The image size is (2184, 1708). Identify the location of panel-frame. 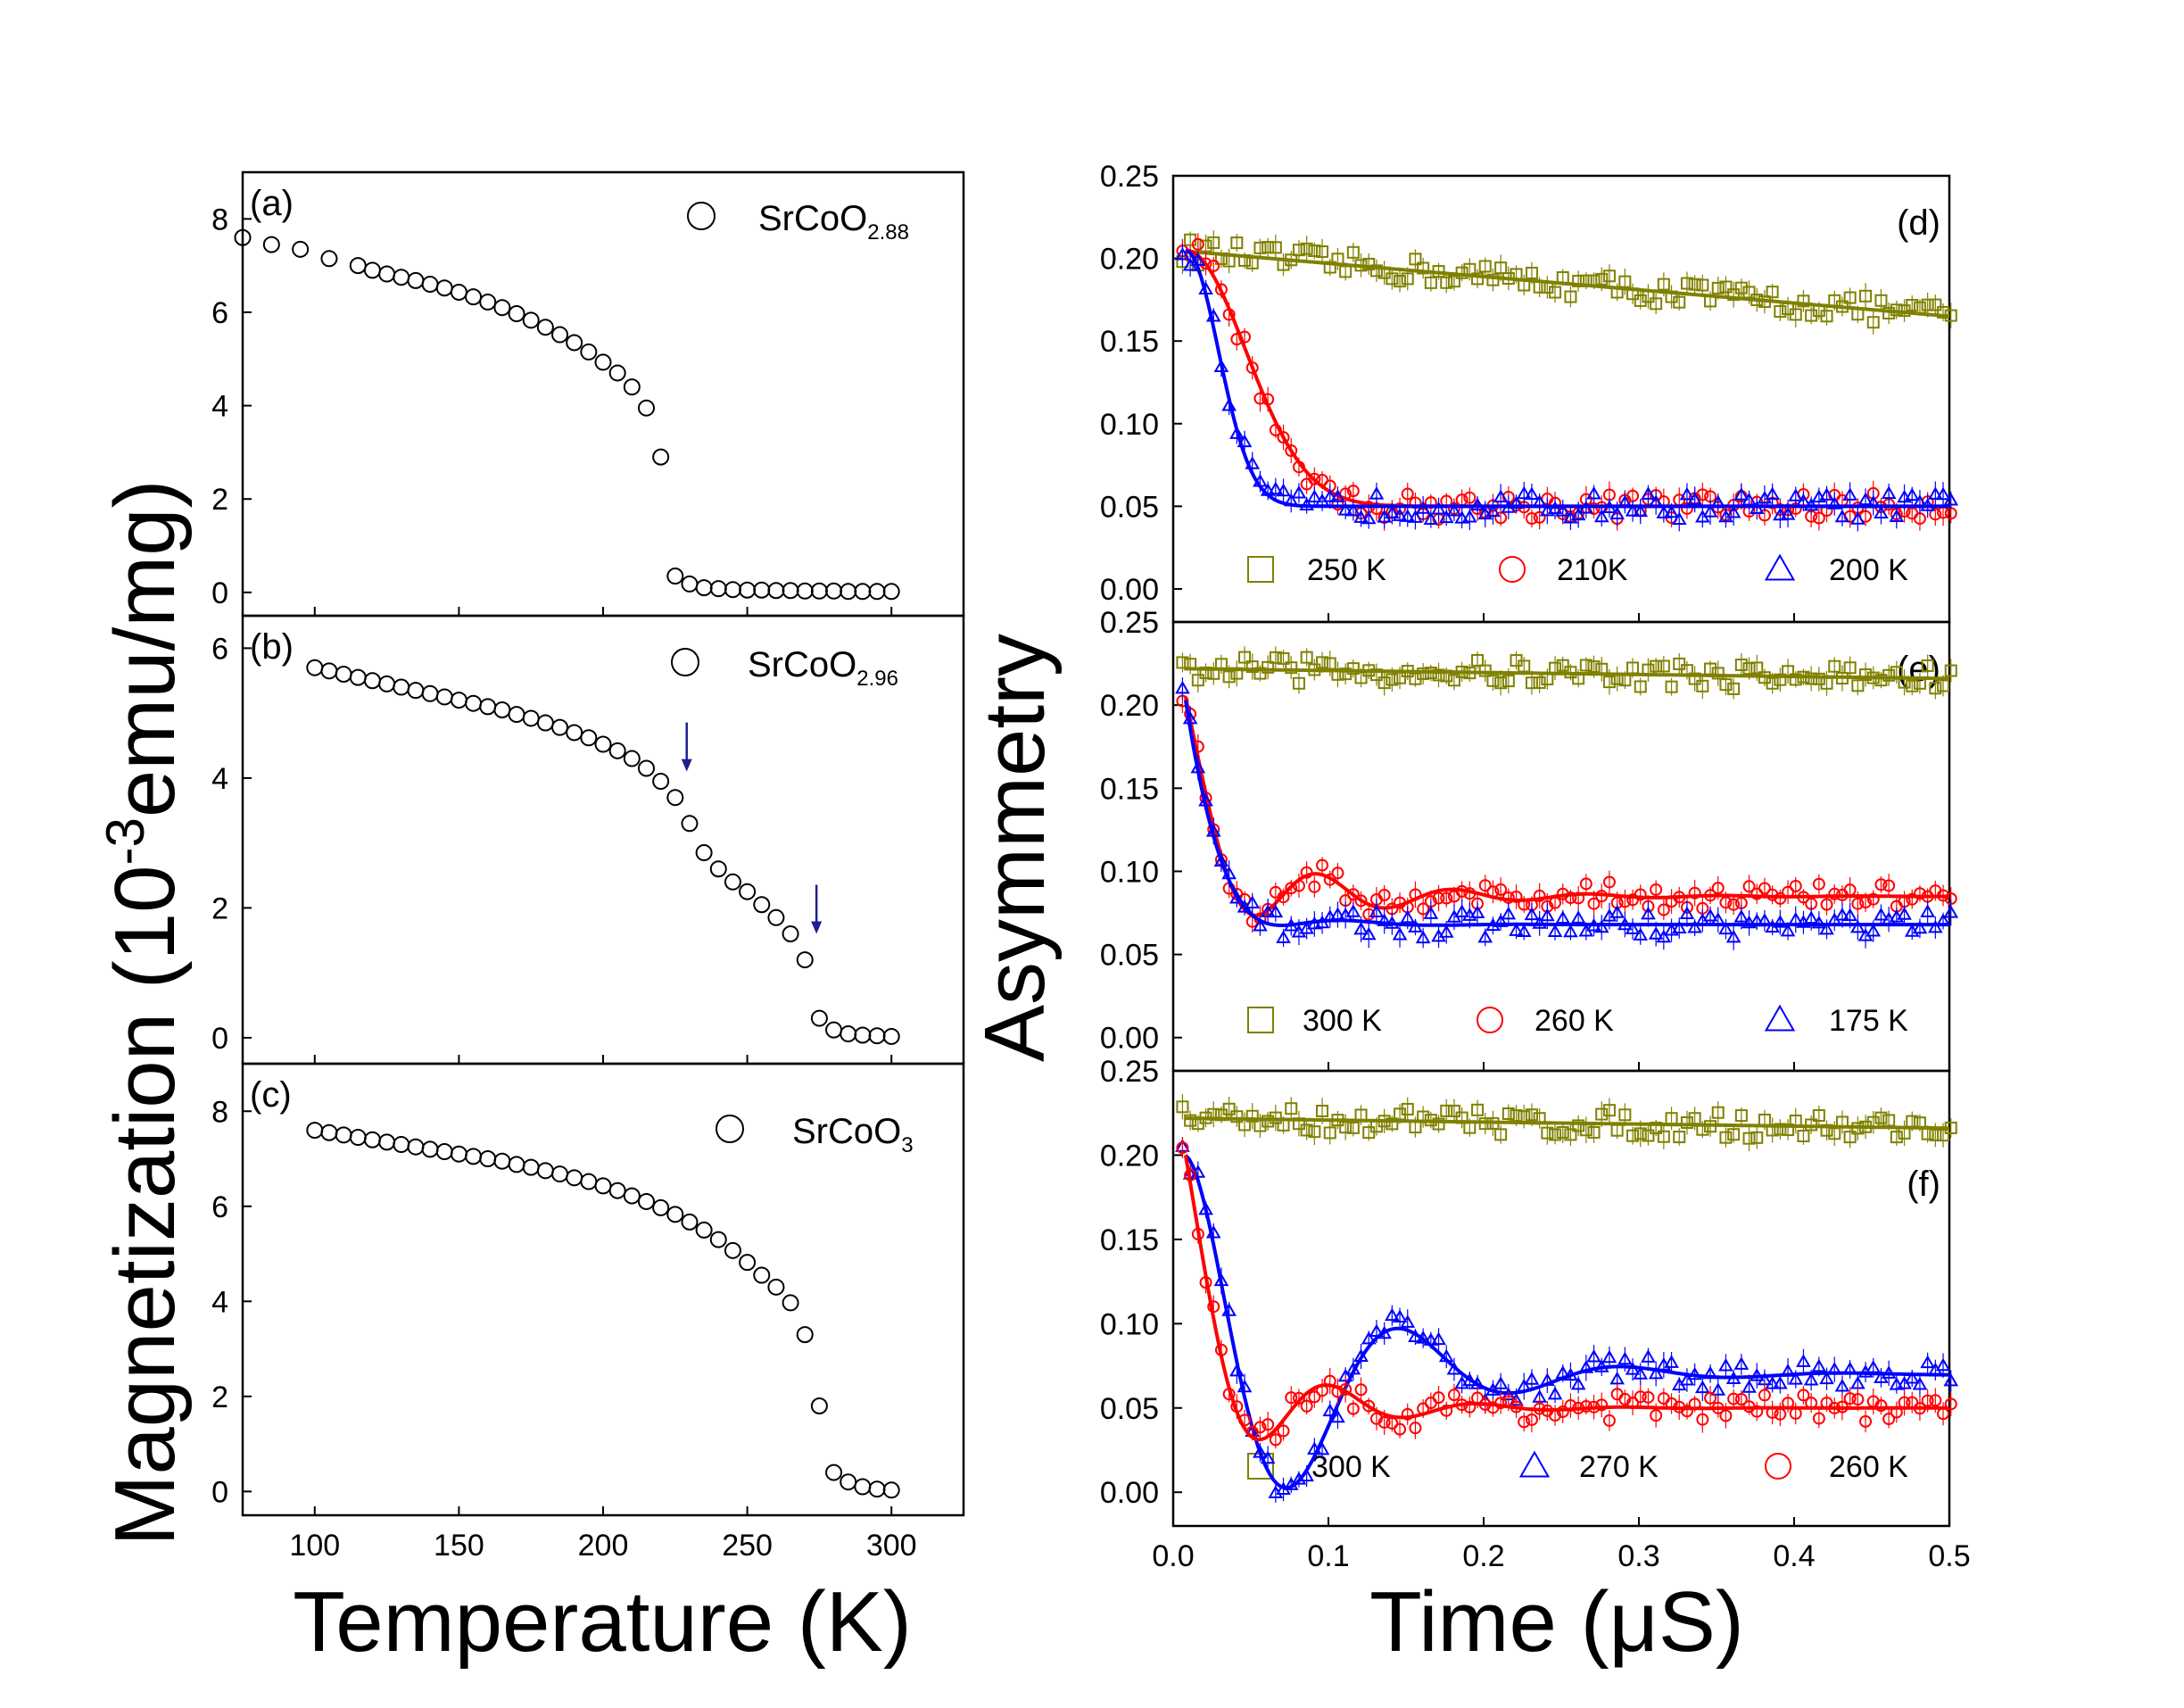
(1561, 1298).